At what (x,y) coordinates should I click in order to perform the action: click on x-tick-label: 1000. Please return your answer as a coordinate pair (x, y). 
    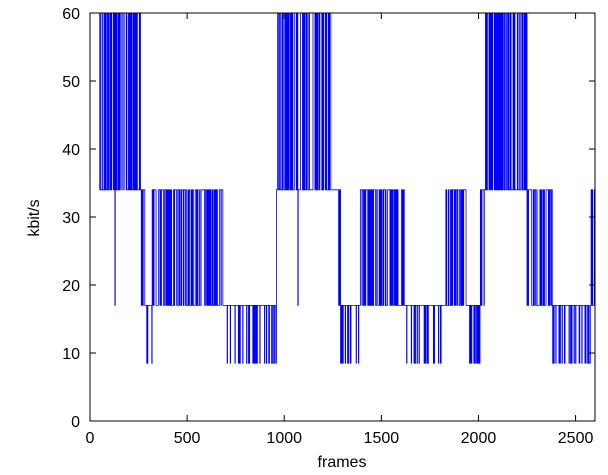
    Looking at the image, I should click on (284, 438).